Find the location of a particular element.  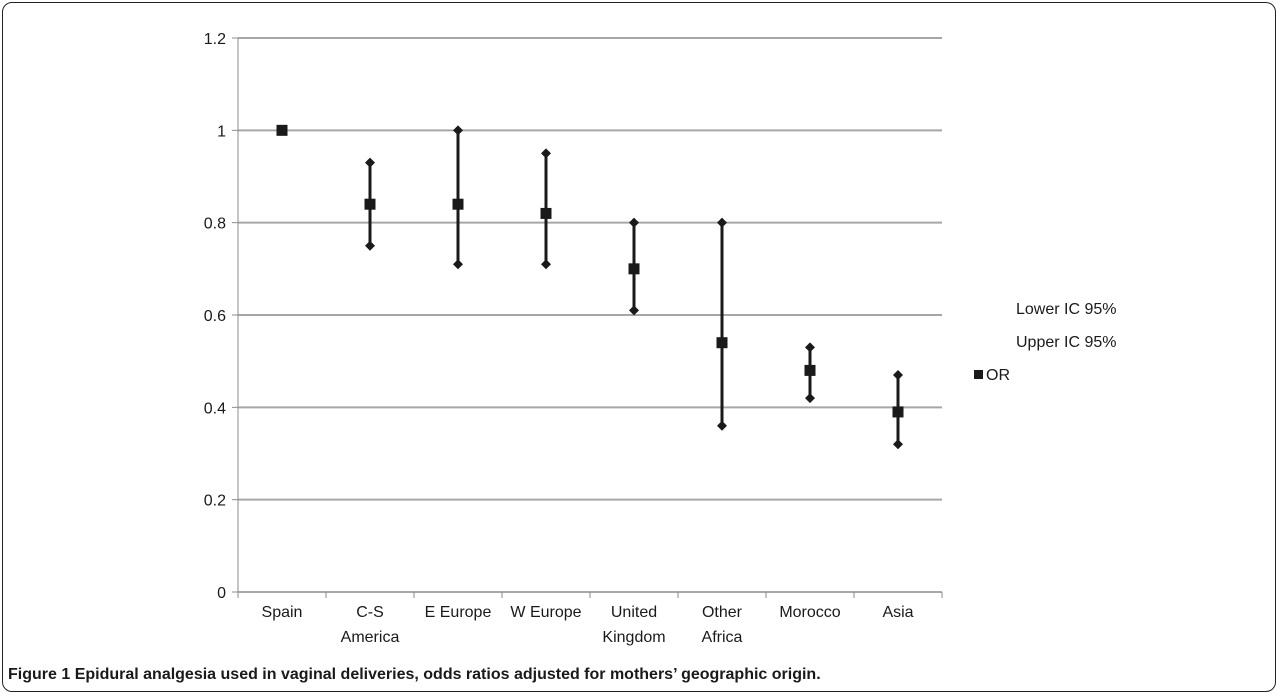

caption-label: Figure 1 is located at coordinates (39, 674).